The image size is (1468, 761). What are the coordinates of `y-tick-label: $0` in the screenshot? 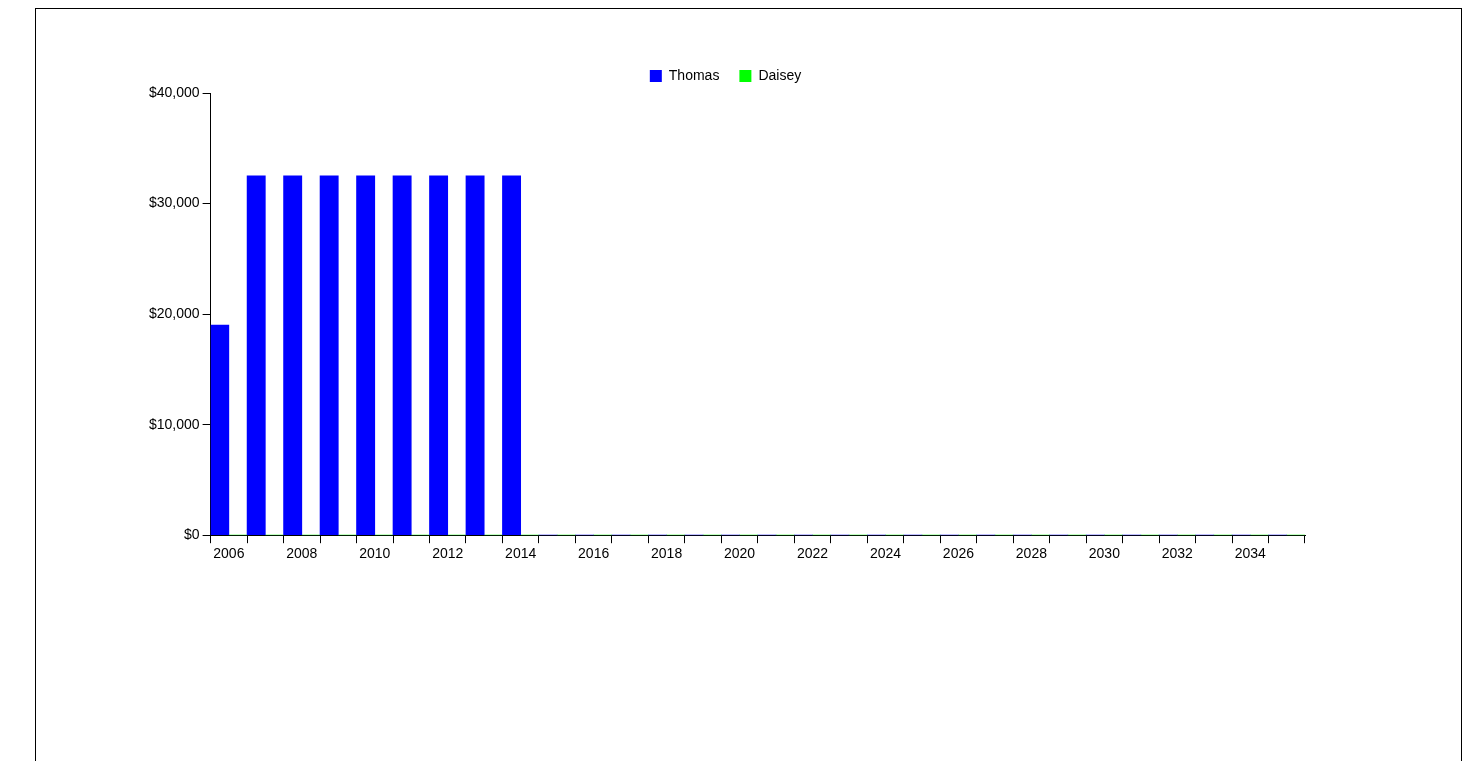 It's located at (192, 534).